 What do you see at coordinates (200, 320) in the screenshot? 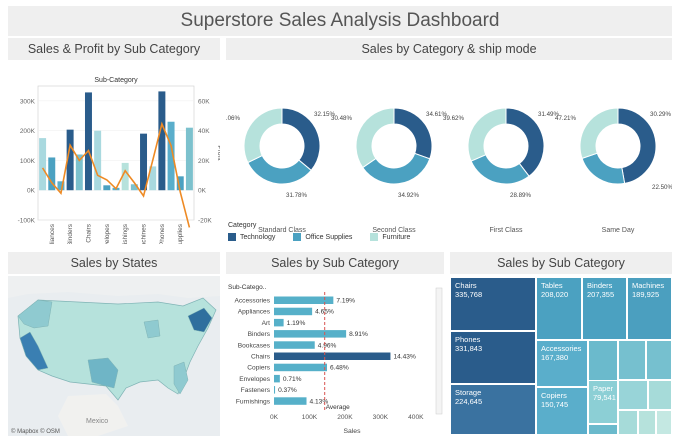
I see `state-new-york` at bounding box center [200, 320].